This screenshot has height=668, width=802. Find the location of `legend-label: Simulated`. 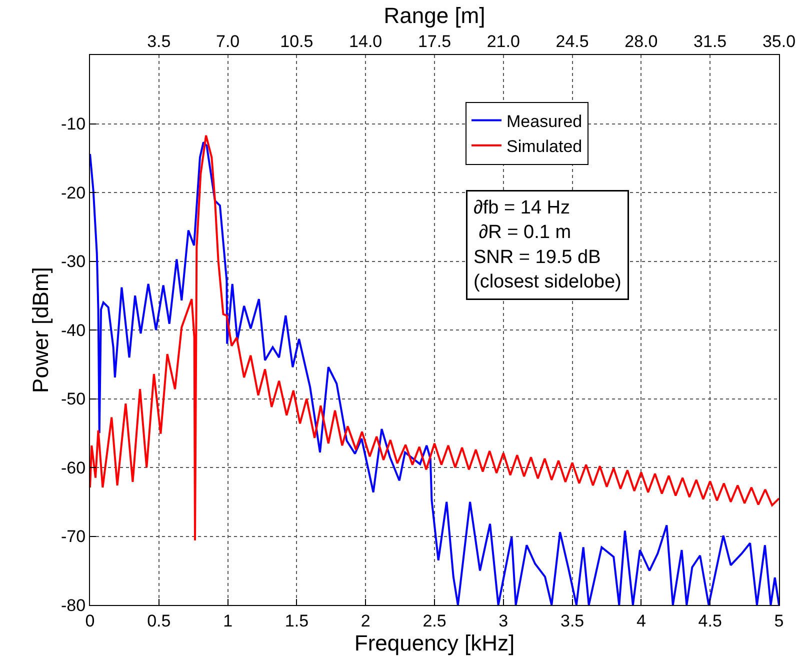

legend-label: Simulated is located at coordinates (544, 146).